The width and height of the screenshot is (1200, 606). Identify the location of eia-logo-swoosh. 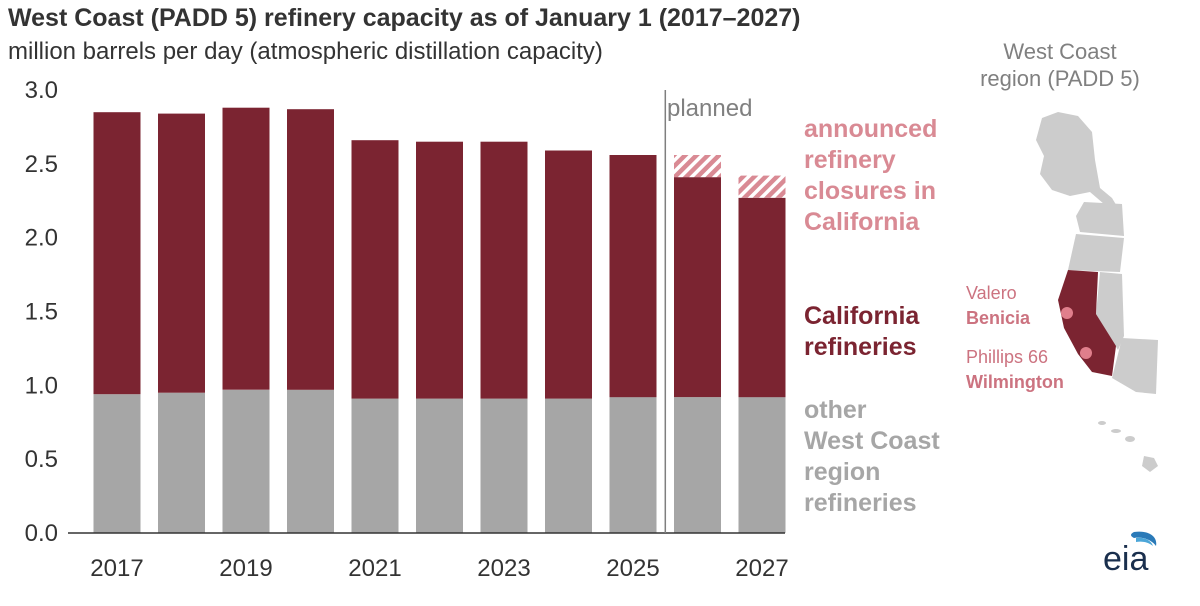
(1144, 538).